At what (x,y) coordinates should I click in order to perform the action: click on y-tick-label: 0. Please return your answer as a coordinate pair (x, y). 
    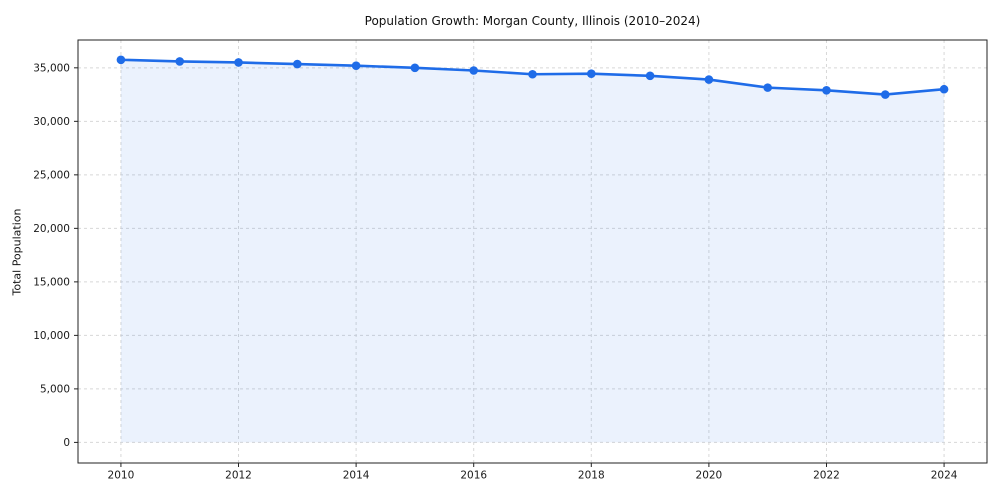
    Looking at the image, I should click on (66, 443).